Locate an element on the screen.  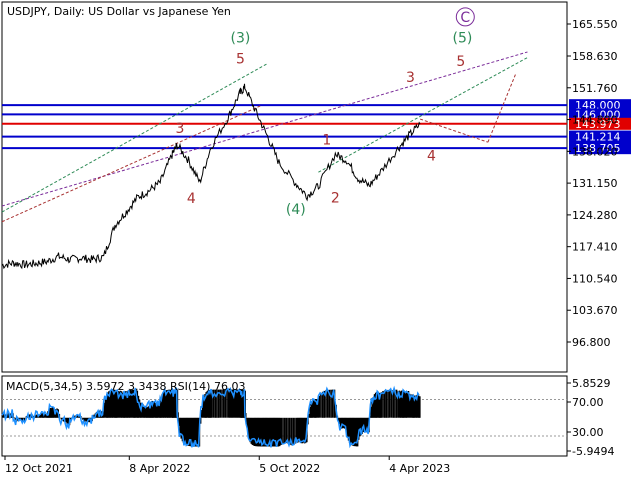
price-tick-label: 144.890 is located at coordinates (595, 120).